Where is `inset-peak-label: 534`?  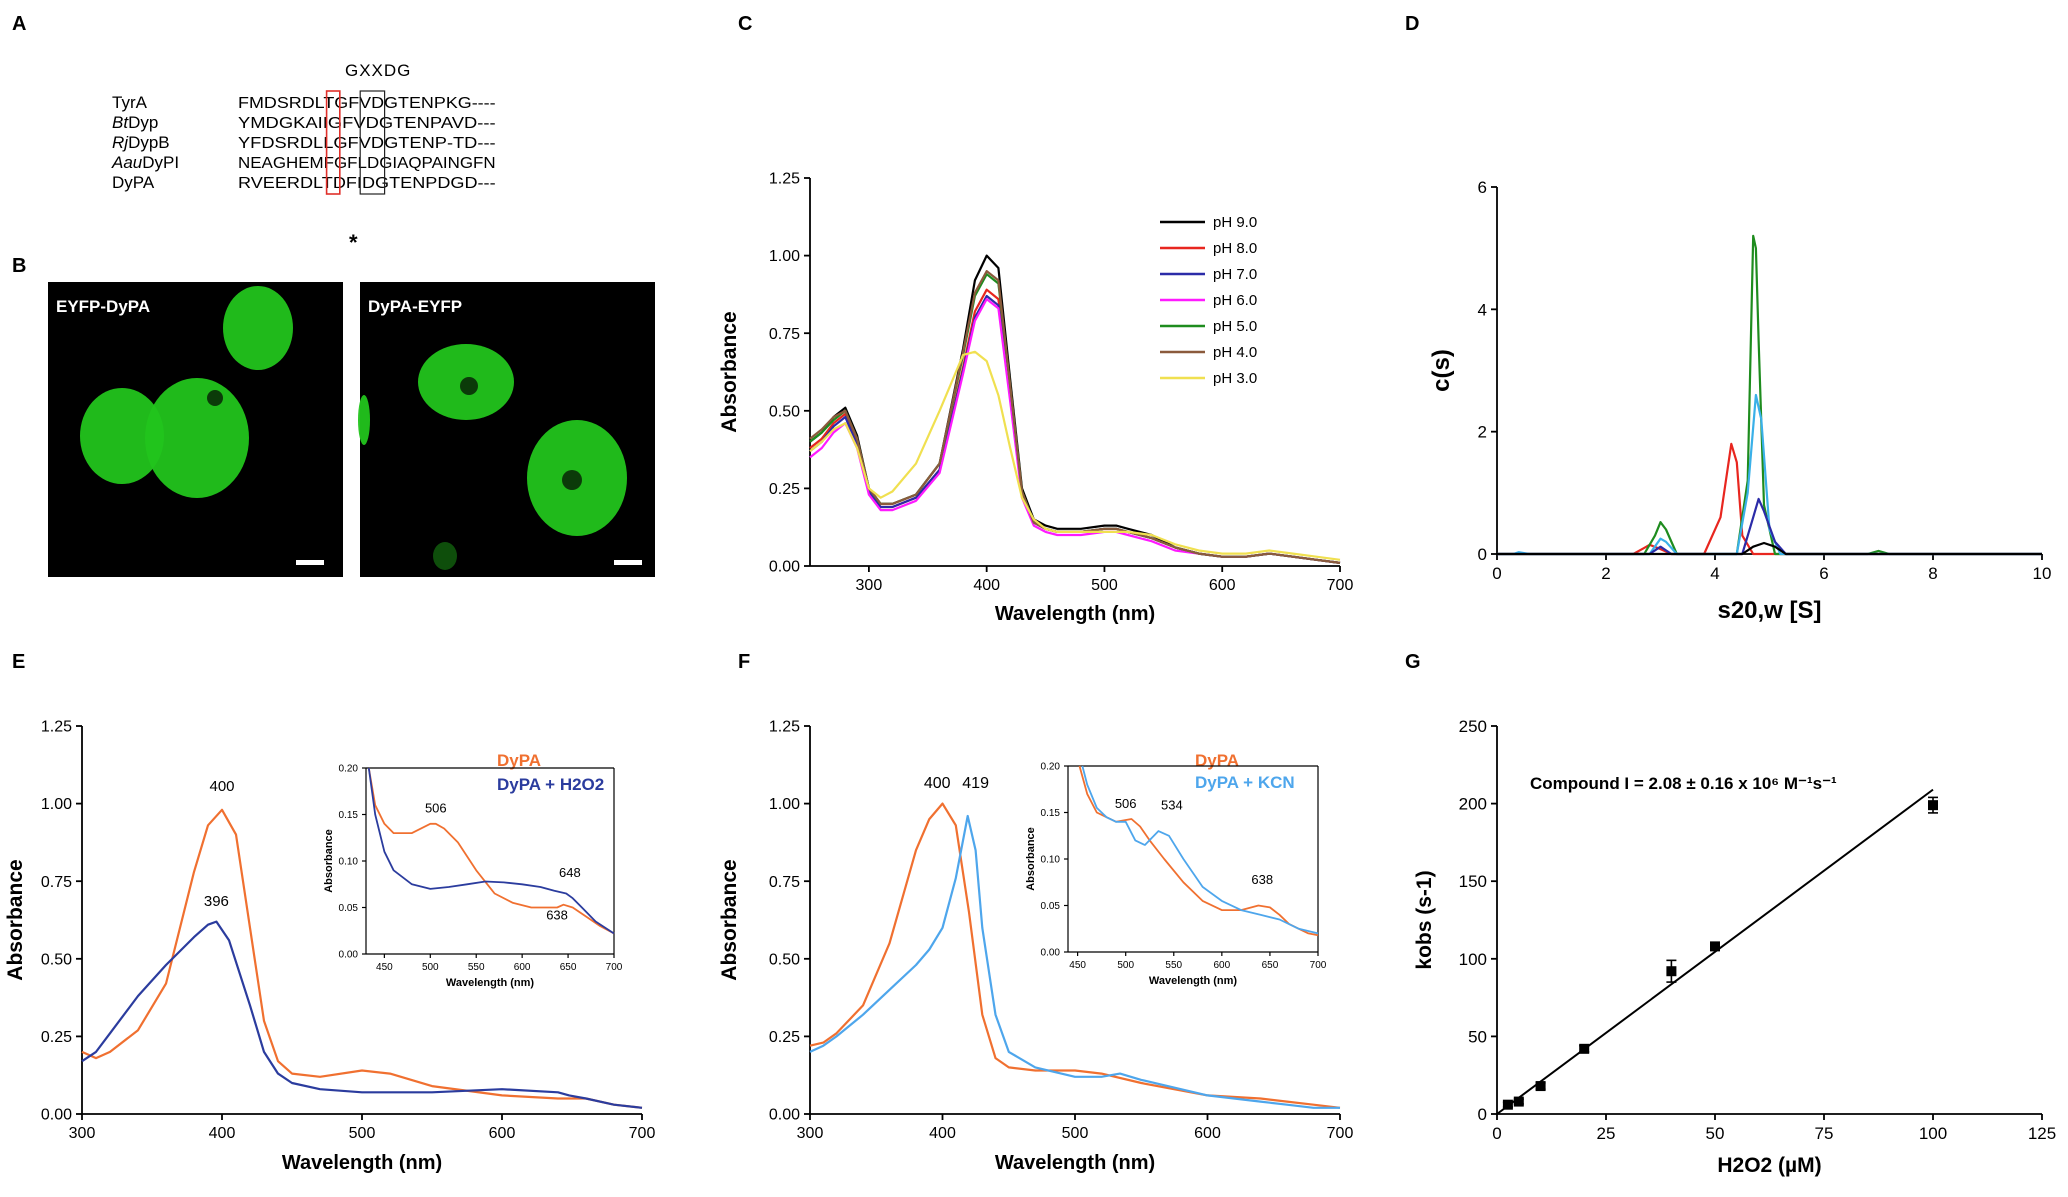
inset-peak-label: 534 is located at coordinates (1172, 805).